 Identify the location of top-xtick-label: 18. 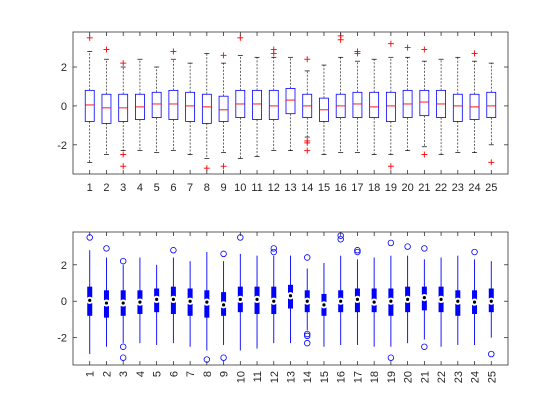
(374, 188).